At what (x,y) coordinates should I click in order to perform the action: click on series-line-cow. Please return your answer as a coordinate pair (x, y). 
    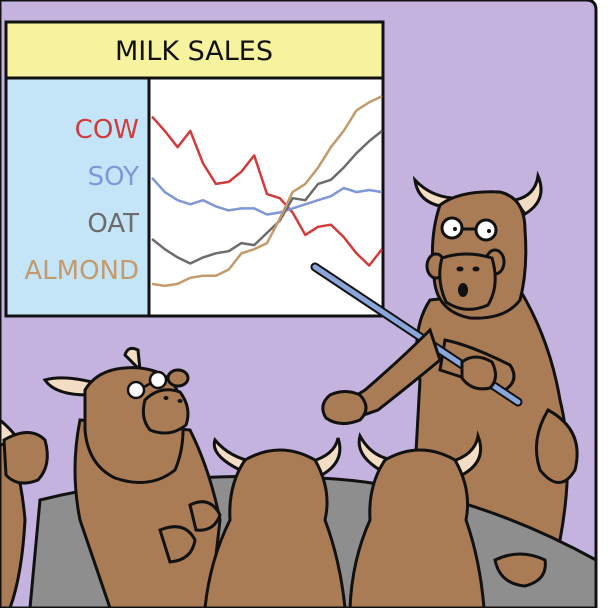
    Looking at the image, I should click on (267, 191).